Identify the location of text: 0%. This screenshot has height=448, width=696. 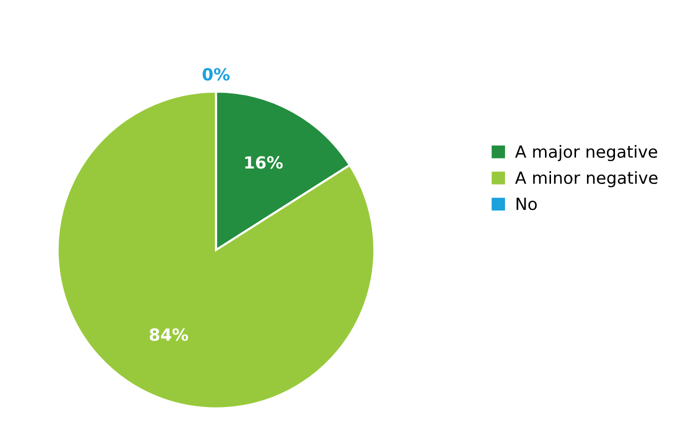
(216, 74).